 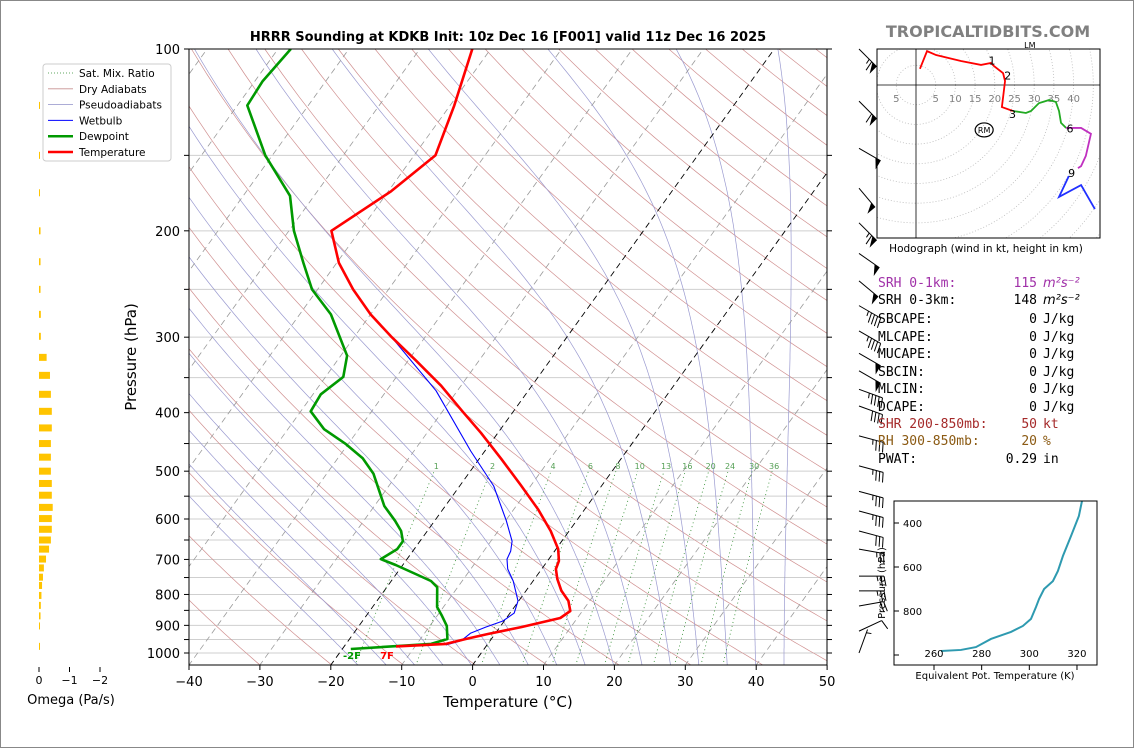 What do you see at coordinates (897, 459) in the screenshot?
I see `index-label: PWAT:` at bounding box center [897, 459].